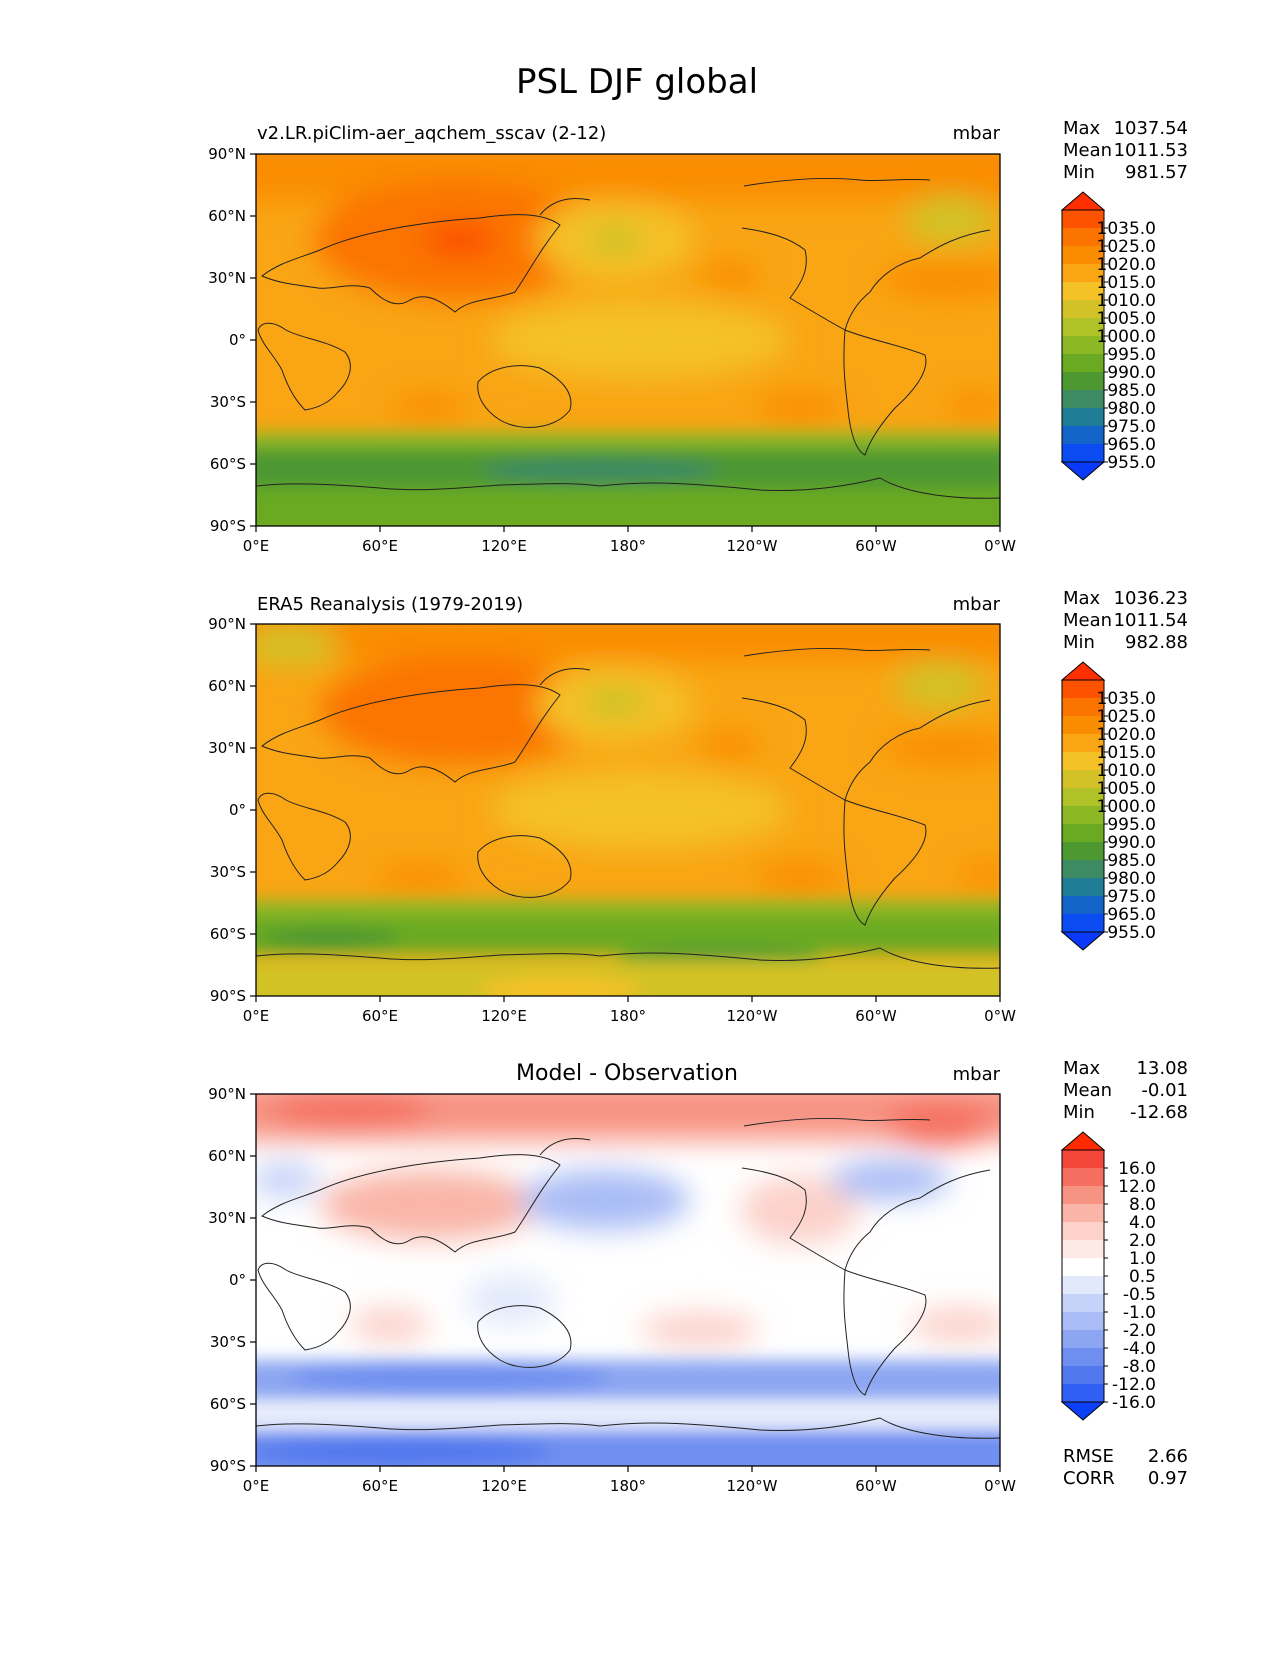 Image resolution: width=1275 pixels, height=1654 pixels. Describe the element at coordinates (1139, 1313) in the screenshot. I see `colorbar-tick-label: -1.0` at that location.